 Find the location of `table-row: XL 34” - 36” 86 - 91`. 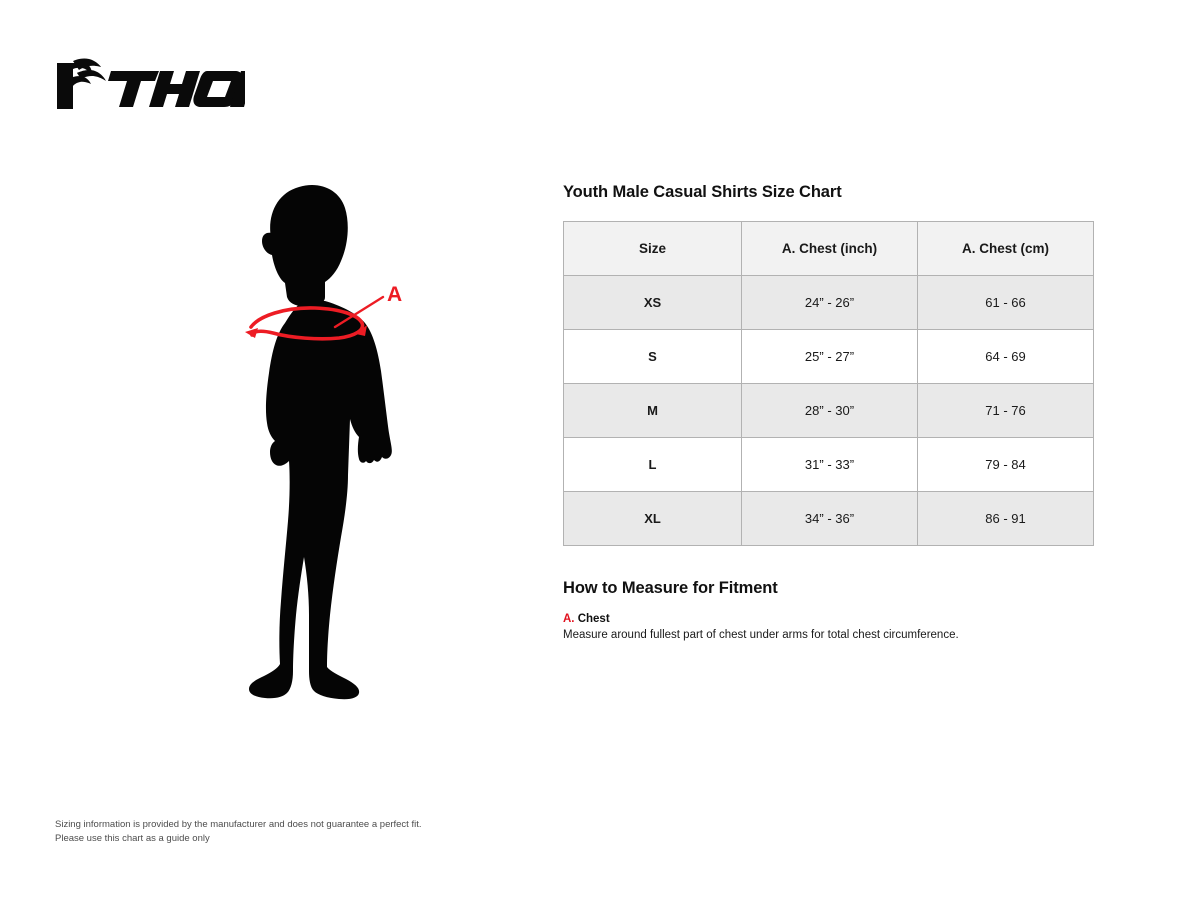

table-row: XL 34” - 36” 86 - 91 is located at coordinates (828, 518).